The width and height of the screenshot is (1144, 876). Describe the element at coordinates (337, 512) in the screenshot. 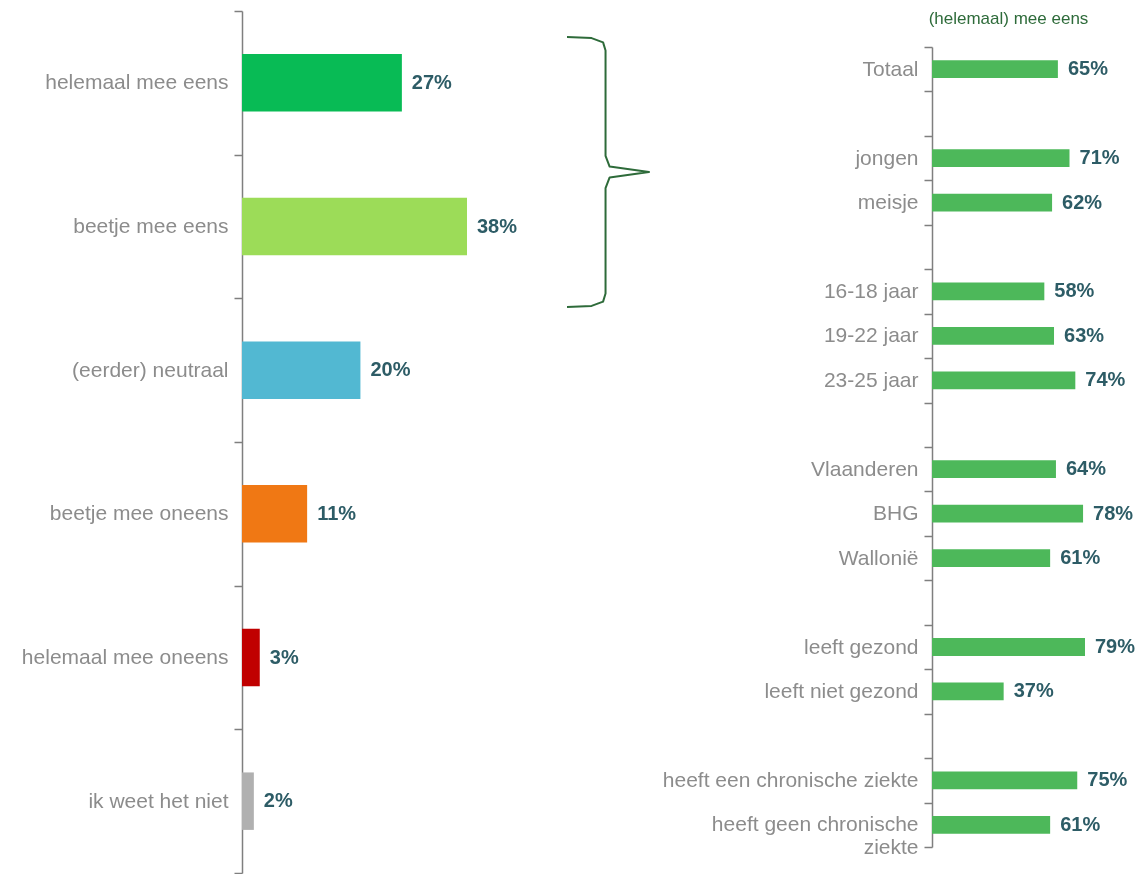

I see `data-label: 11%` at that location.